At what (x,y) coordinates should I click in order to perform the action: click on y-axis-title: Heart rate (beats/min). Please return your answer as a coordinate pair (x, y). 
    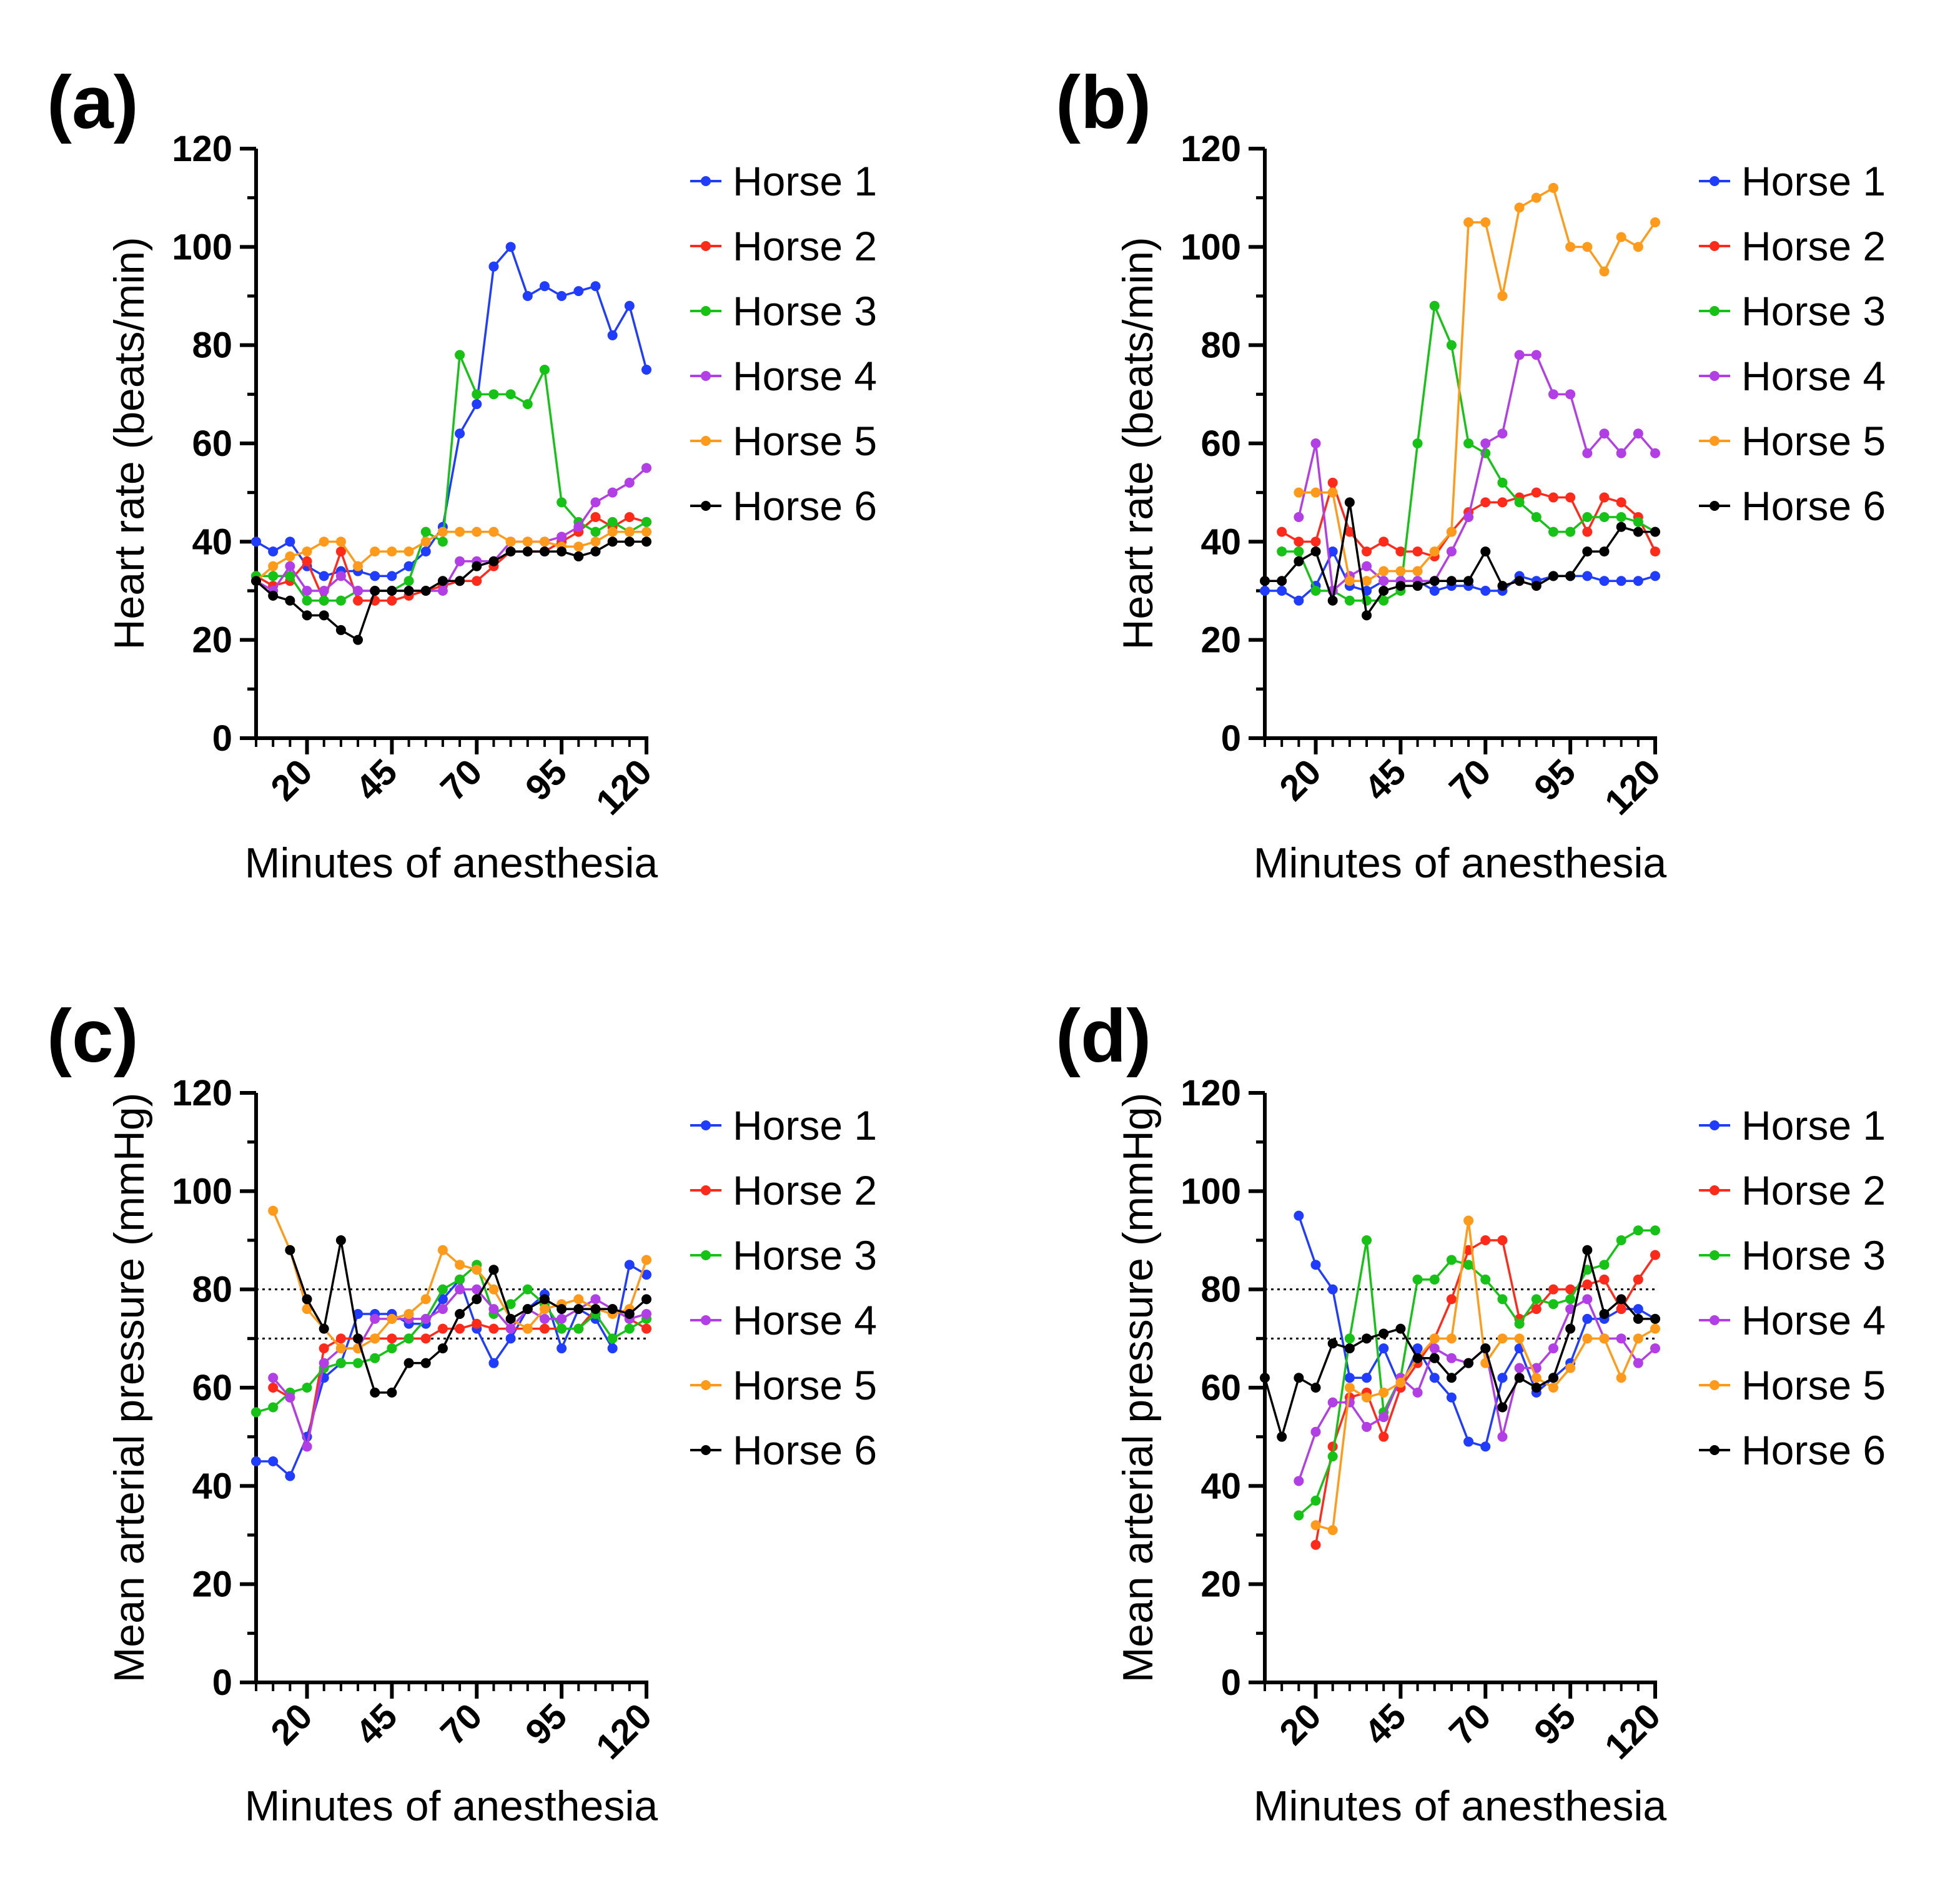
    Looking at the image, I should click on (129, 443).